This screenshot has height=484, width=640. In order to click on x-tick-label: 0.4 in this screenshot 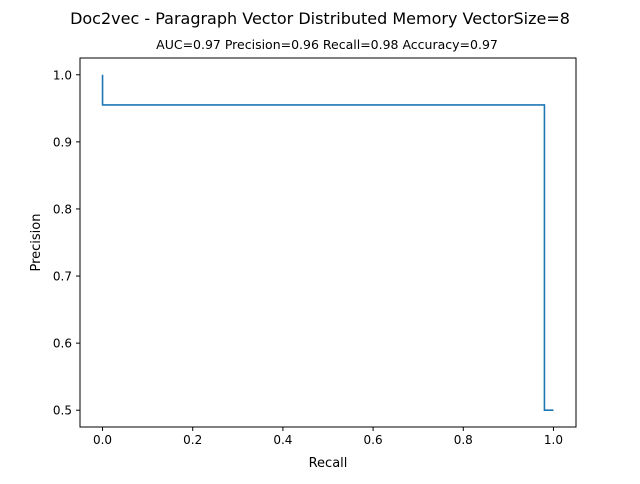, I will do `click(282, 440)`.